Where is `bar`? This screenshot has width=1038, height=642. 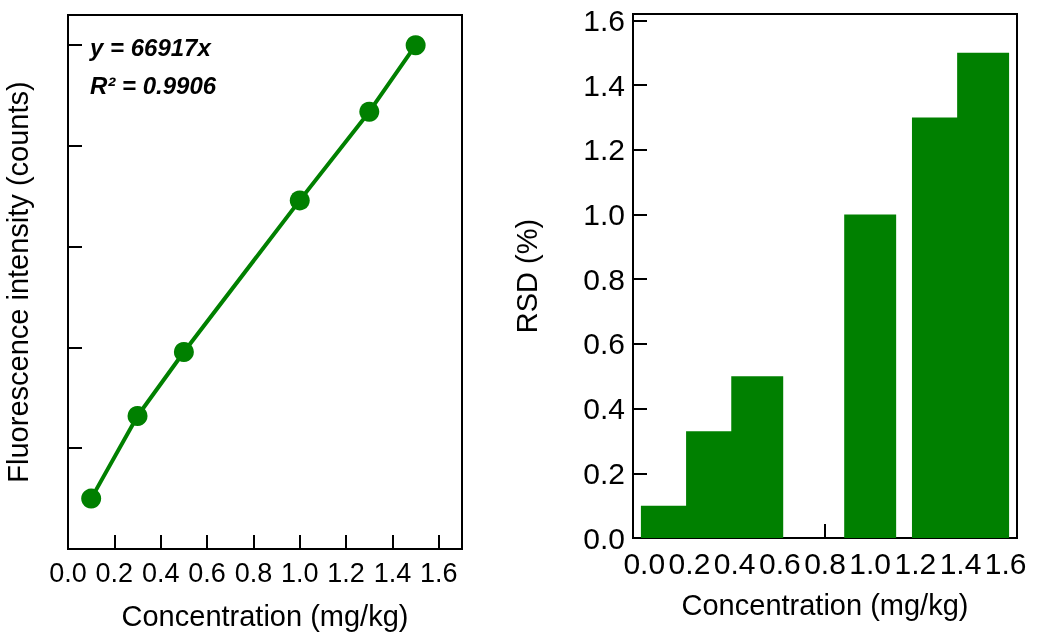
bar is located at coordinates (870, 376).